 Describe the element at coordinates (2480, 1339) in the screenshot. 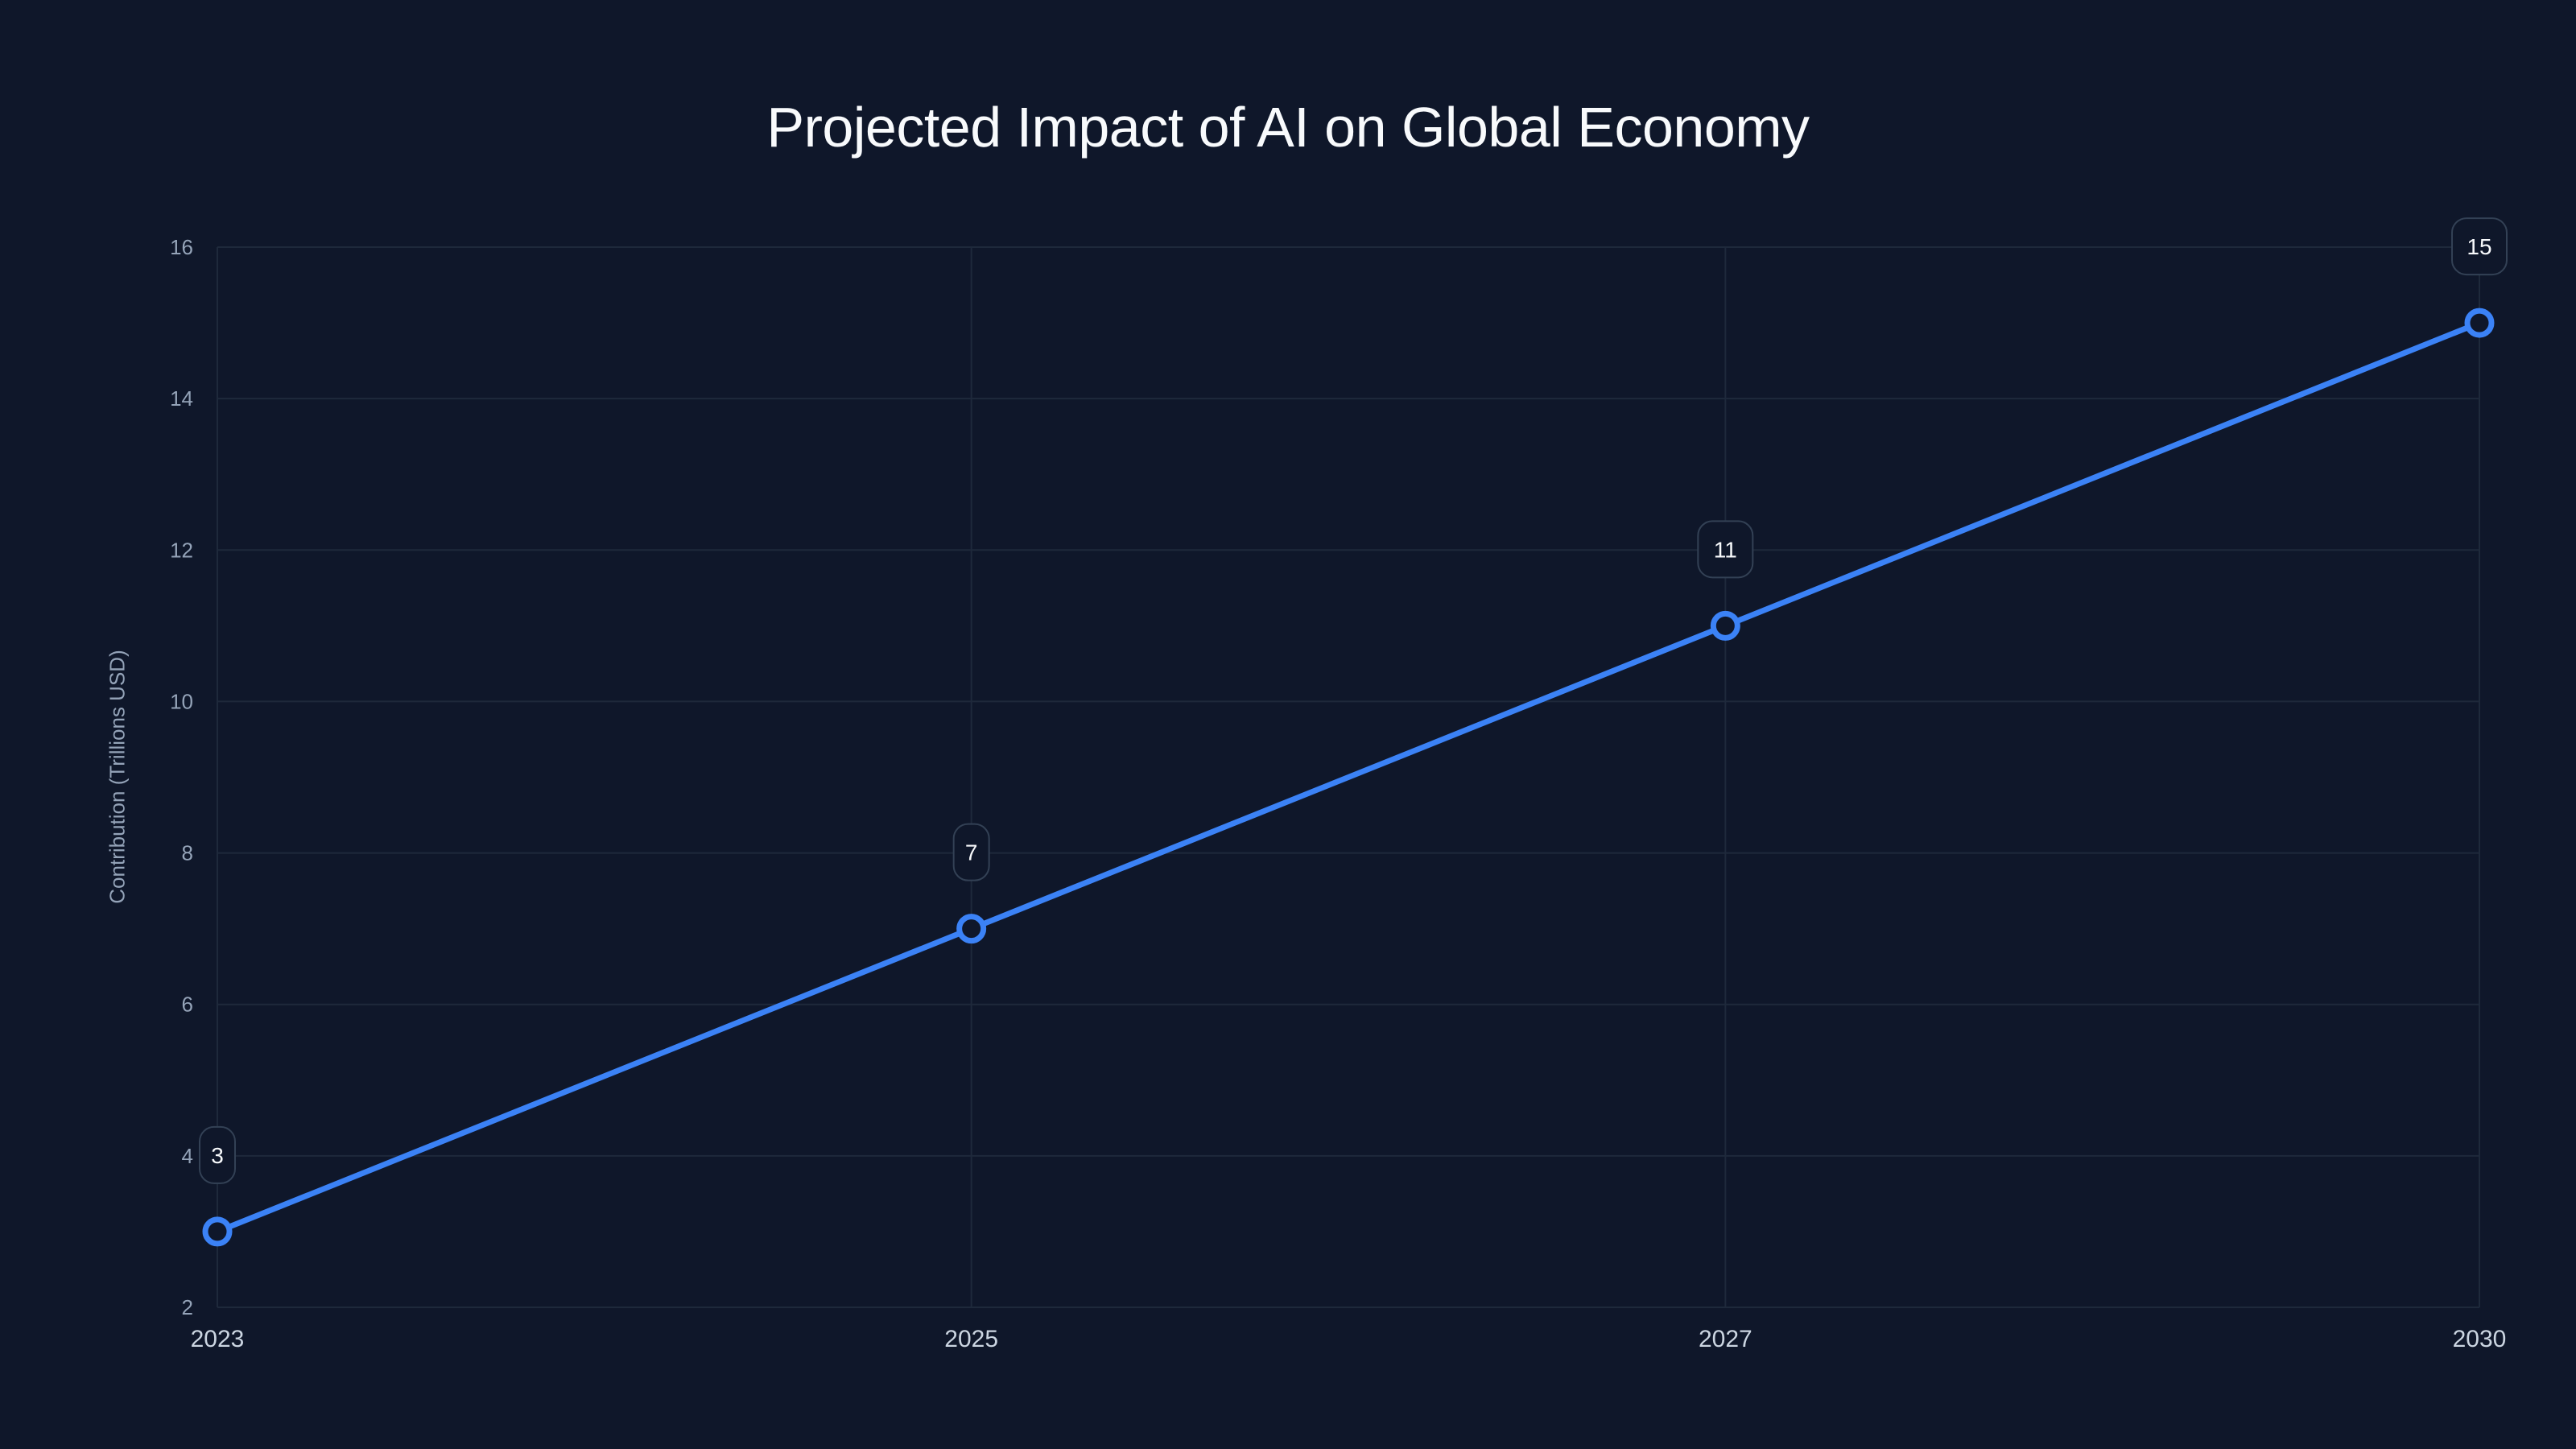

I see `x-tick-label: 2030` at that location.